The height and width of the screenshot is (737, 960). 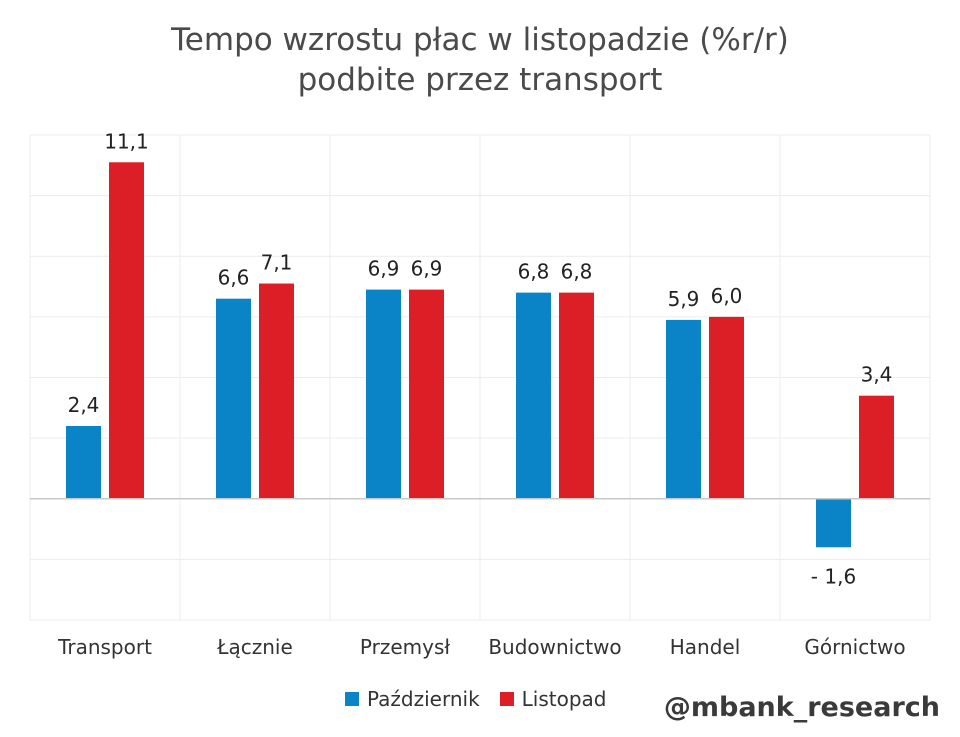 I want to click on legend-label-pazdziernik: Październik, so click(x=423, y=699).